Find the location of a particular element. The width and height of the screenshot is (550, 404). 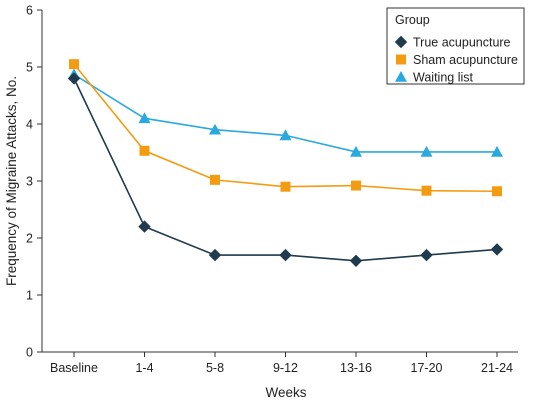

y-tick-label: 5 is located at coordinates (29, 68).